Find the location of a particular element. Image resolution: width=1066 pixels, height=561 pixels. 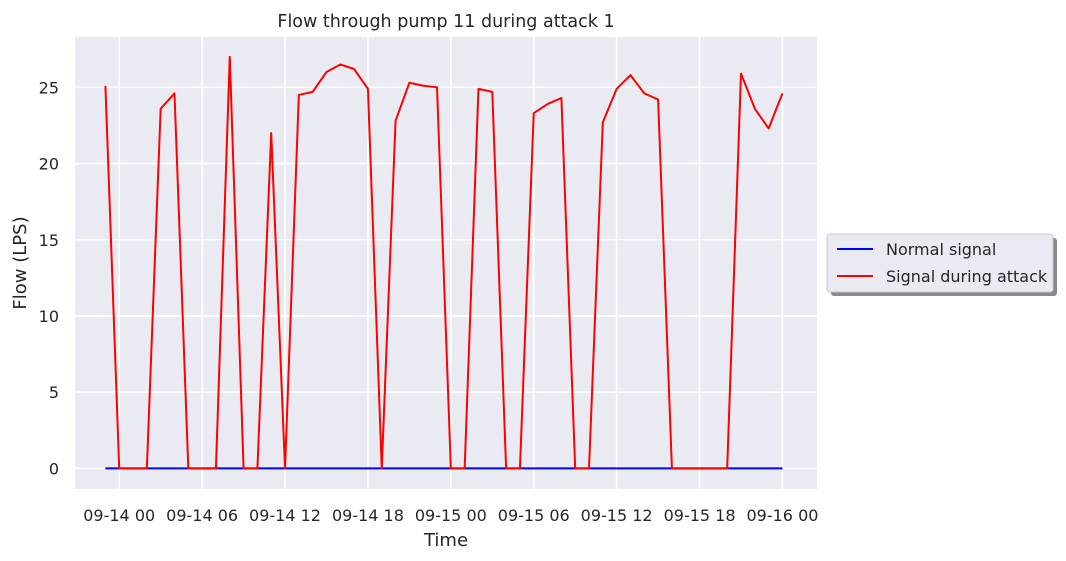

x-tick-label: 09-15 00 is located at coordinates (451, 515).